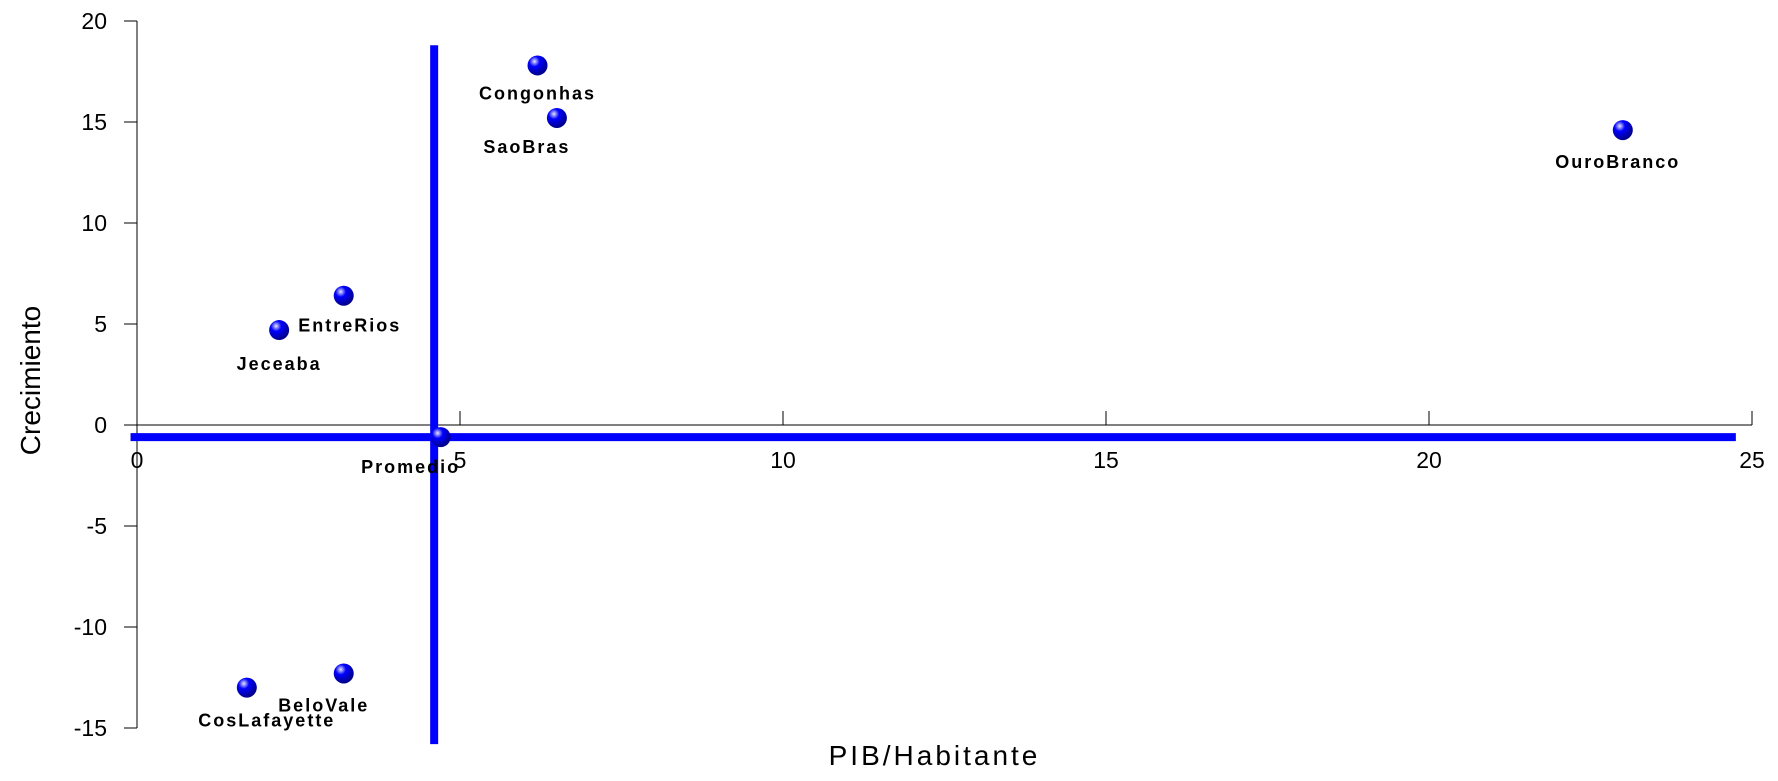 This screenshot has height=781, width=1778. What do you see at coordinates (100, 425) in the screenshot?
I see `y-tick-label: 0` at bounding box center [100, 425].